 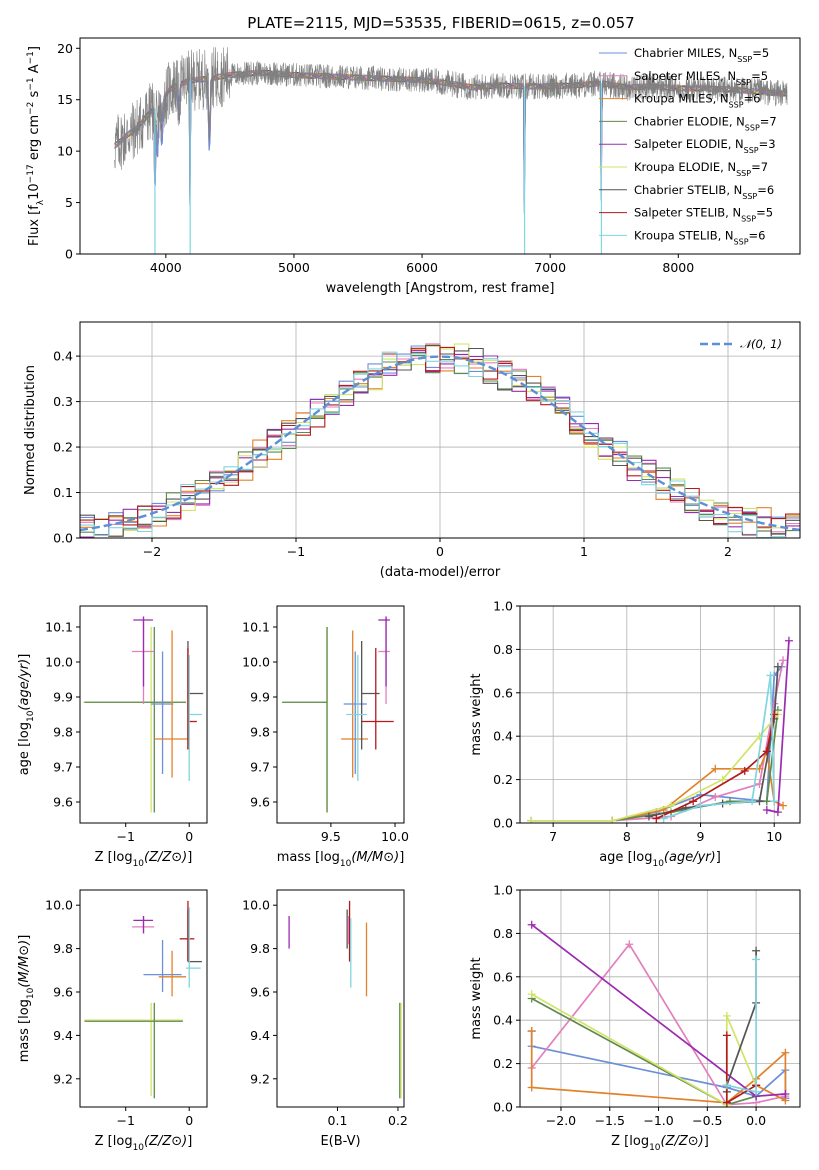 I want to click on x-tick-label: 10, so click(x=774, y=836).